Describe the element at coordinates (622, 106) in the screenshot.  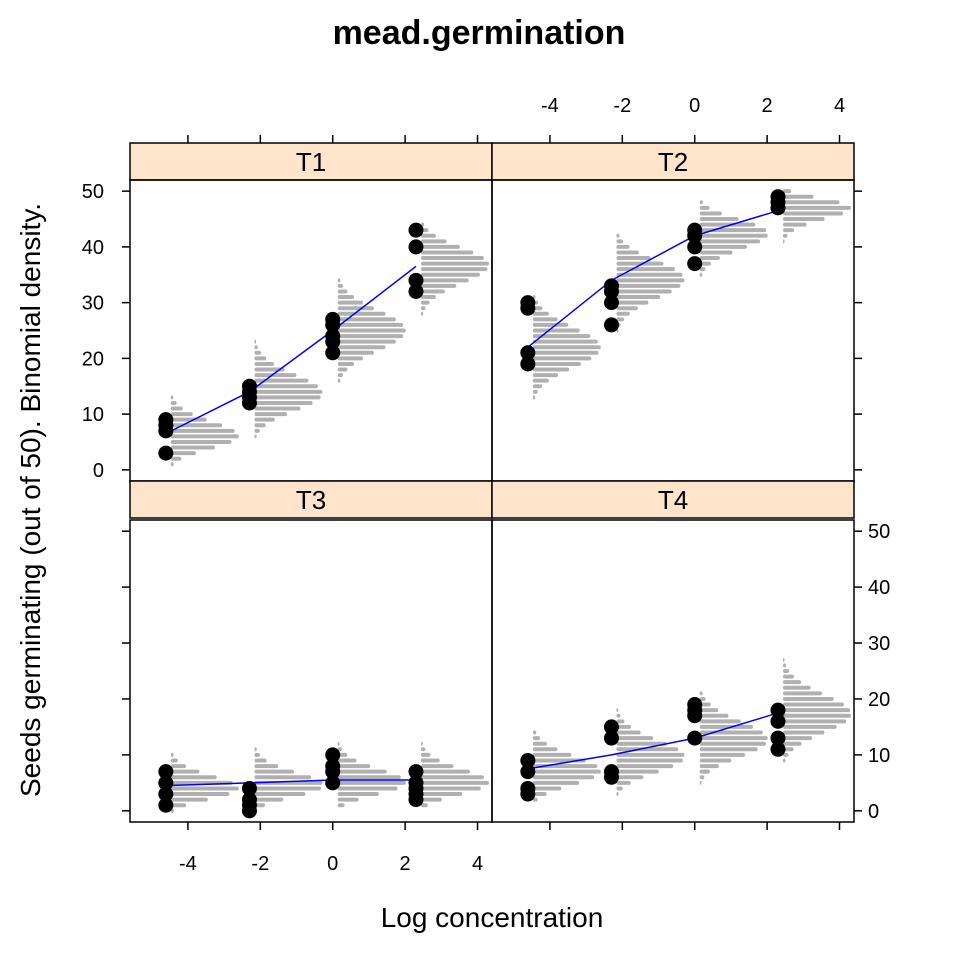
I see `x-tick-label: -2` at that location.